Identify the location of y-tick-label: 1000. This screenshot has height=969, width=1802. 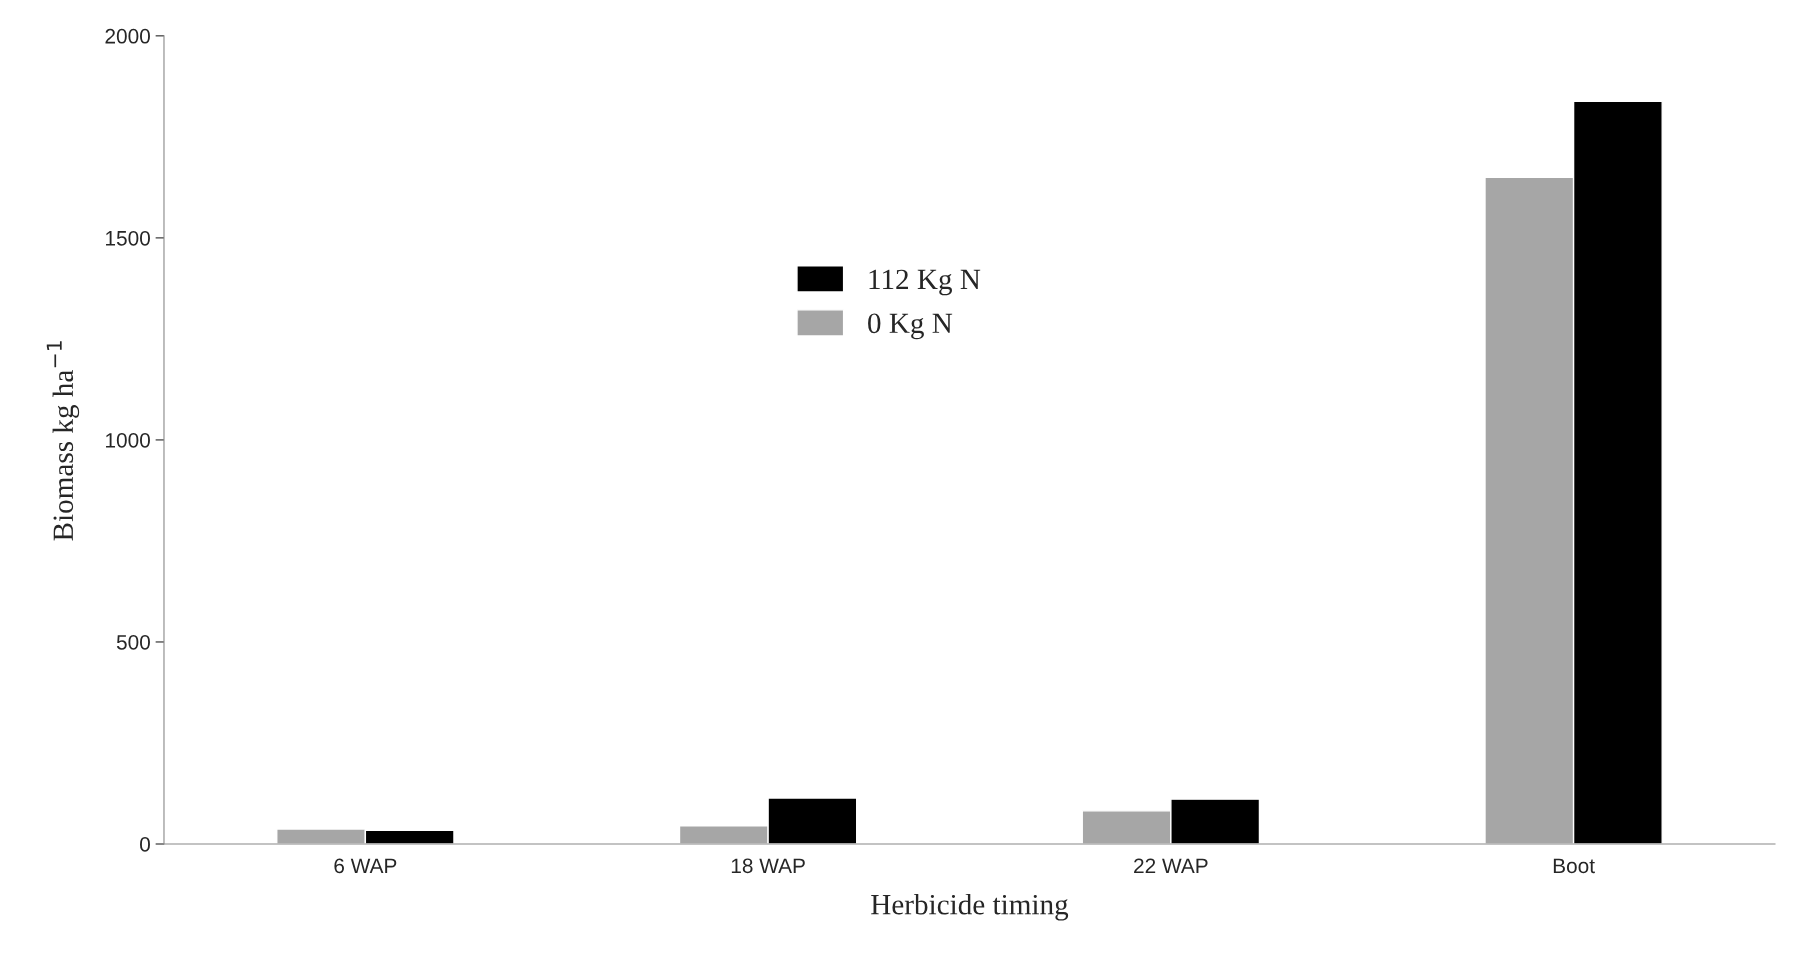
(128, 440).